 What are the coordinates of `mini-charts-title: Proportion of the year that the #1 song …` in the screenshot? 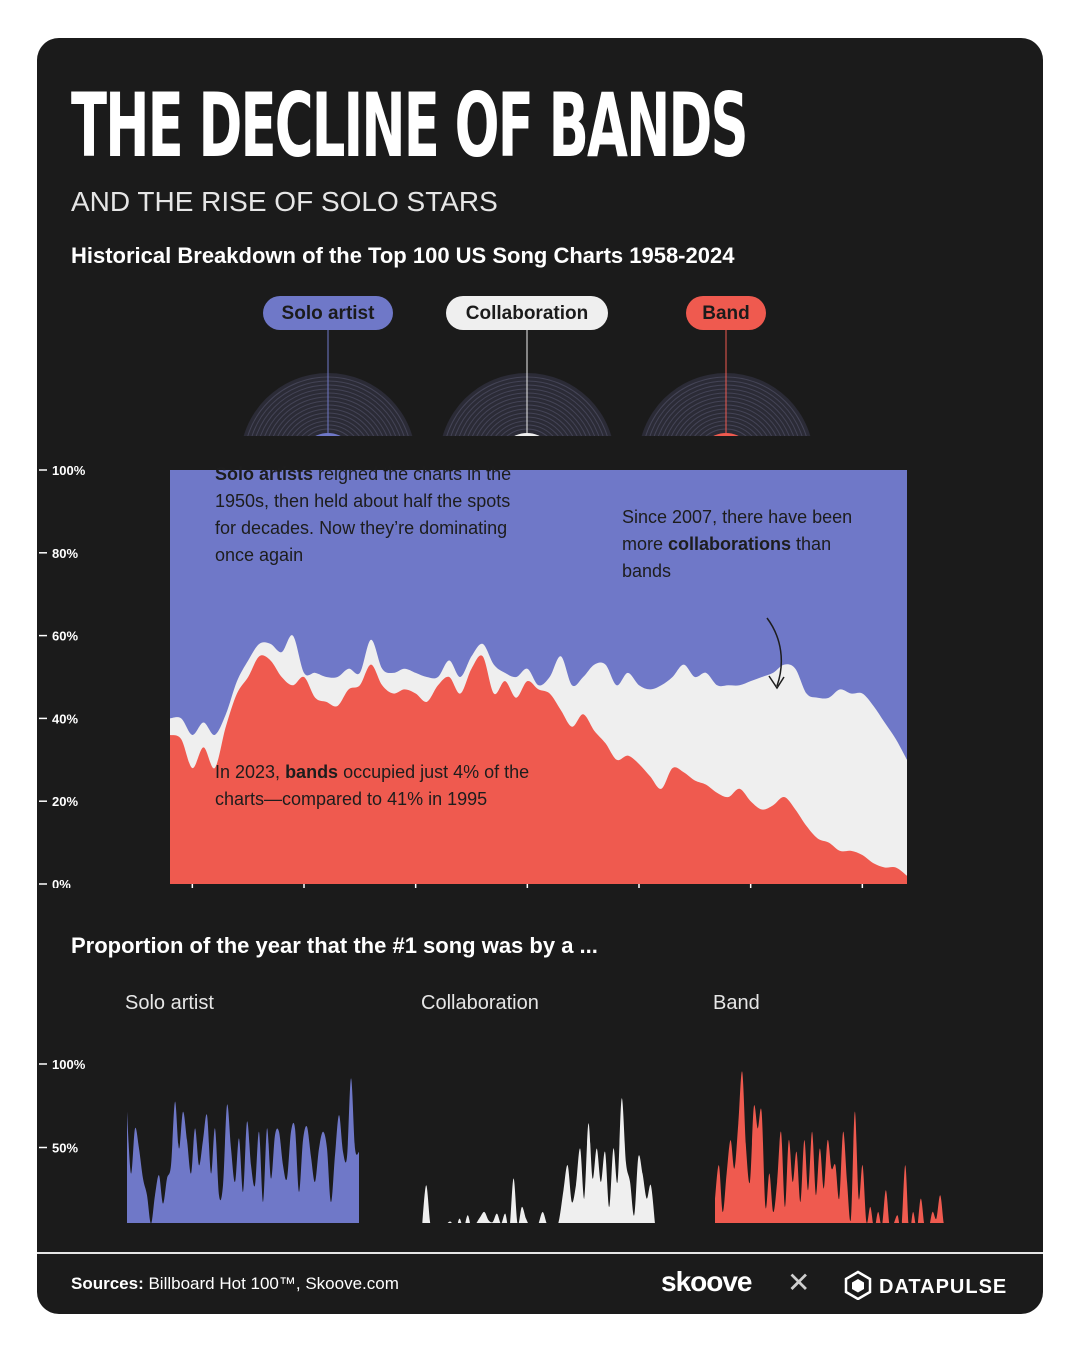 It's located at (334, 945).